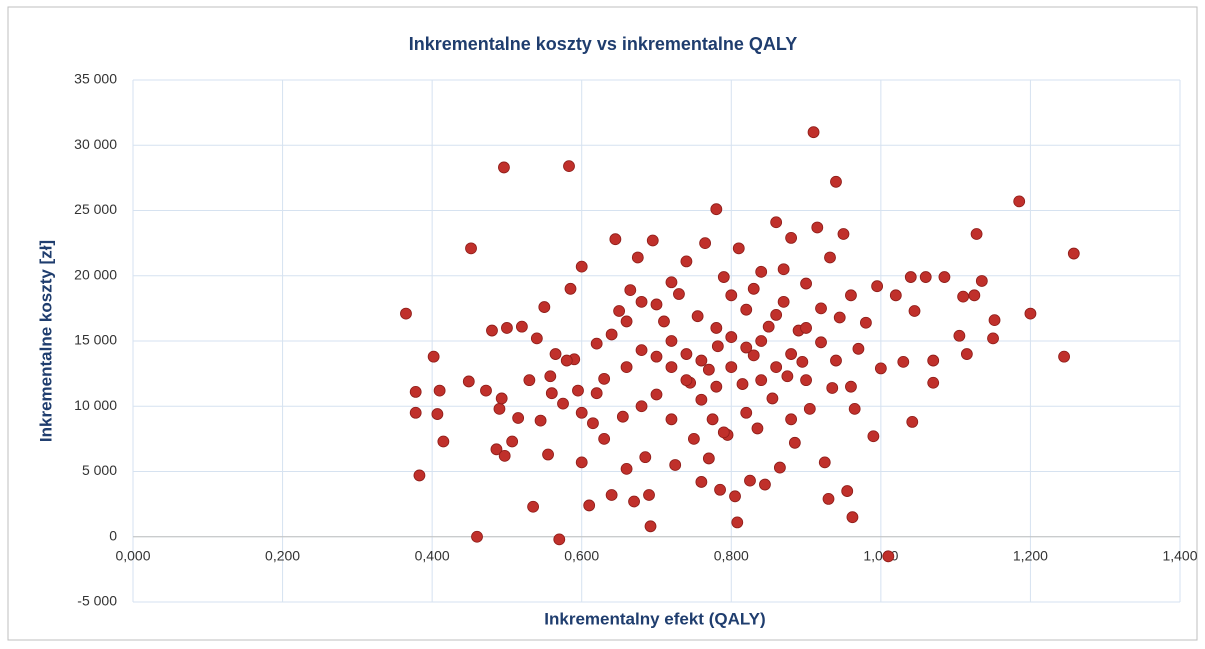 This screenshot has height=649, width=1205. Describe the element at coordinates (95, 405) in the screenshot. I see `y-tick-label: 10 000` at that location.